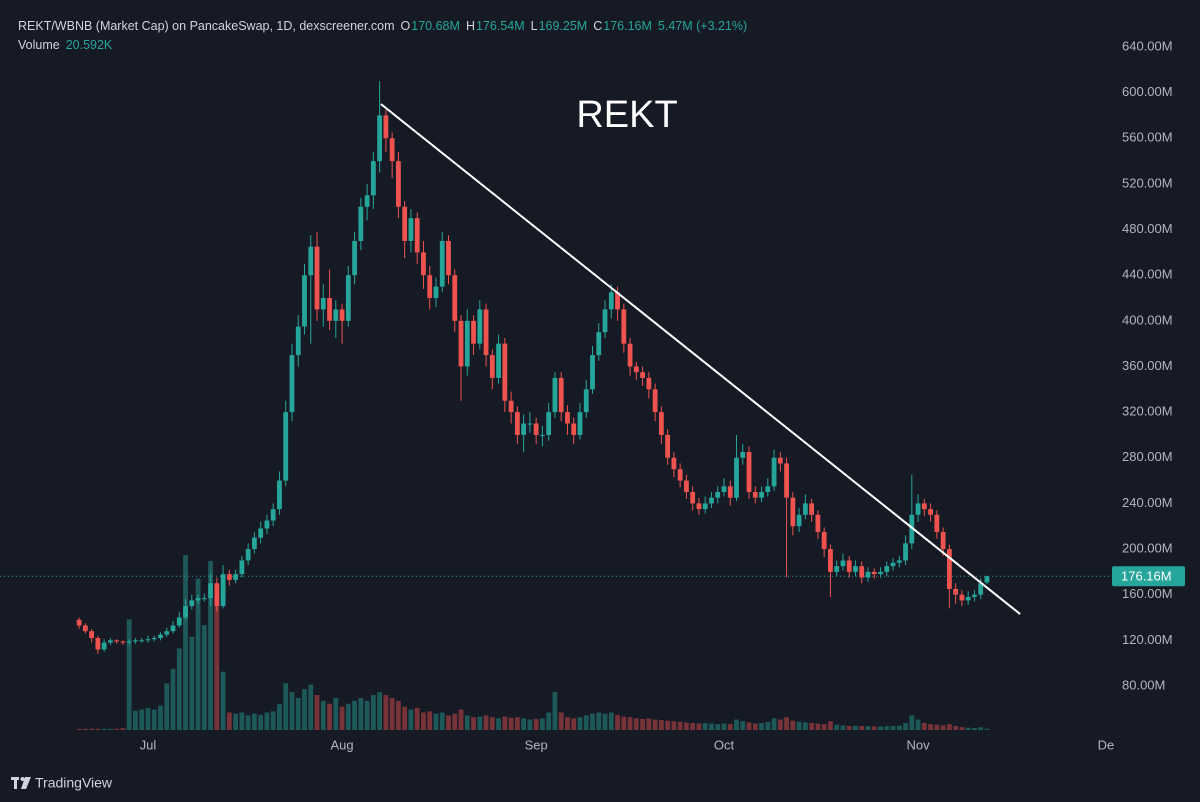 This screenshot has height=802, width=1200. What do you see at coordinates (435, 26) in the screenshot?
I see `ohlc-value: 170.68M` at bounding box center [435, 26].